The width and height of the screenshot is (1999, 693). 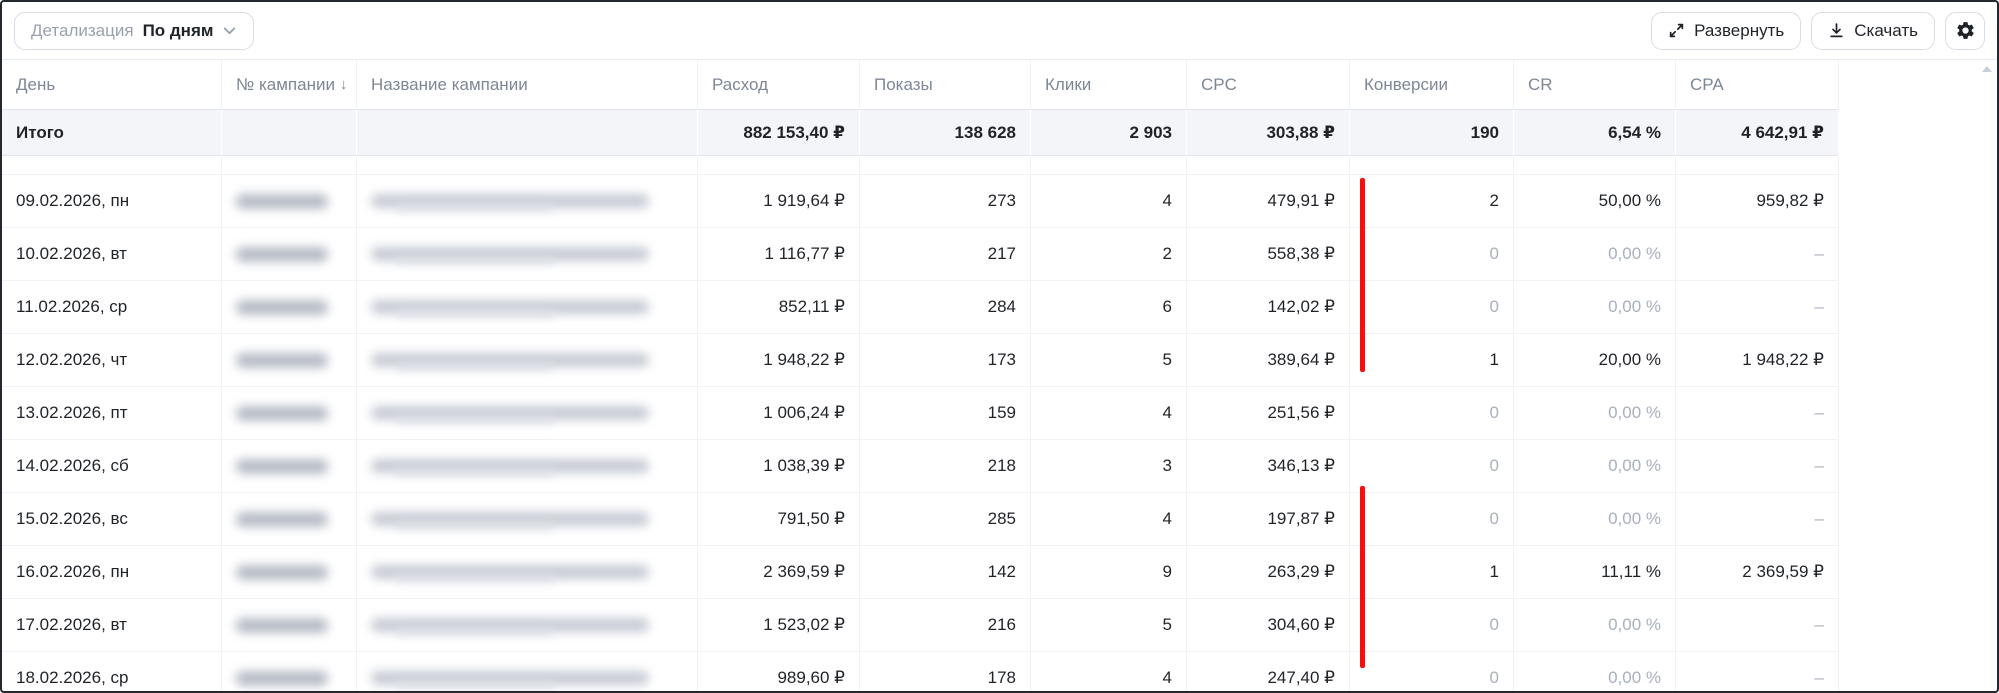 I want to click on gear-icon, so click(x=1965, y=30).